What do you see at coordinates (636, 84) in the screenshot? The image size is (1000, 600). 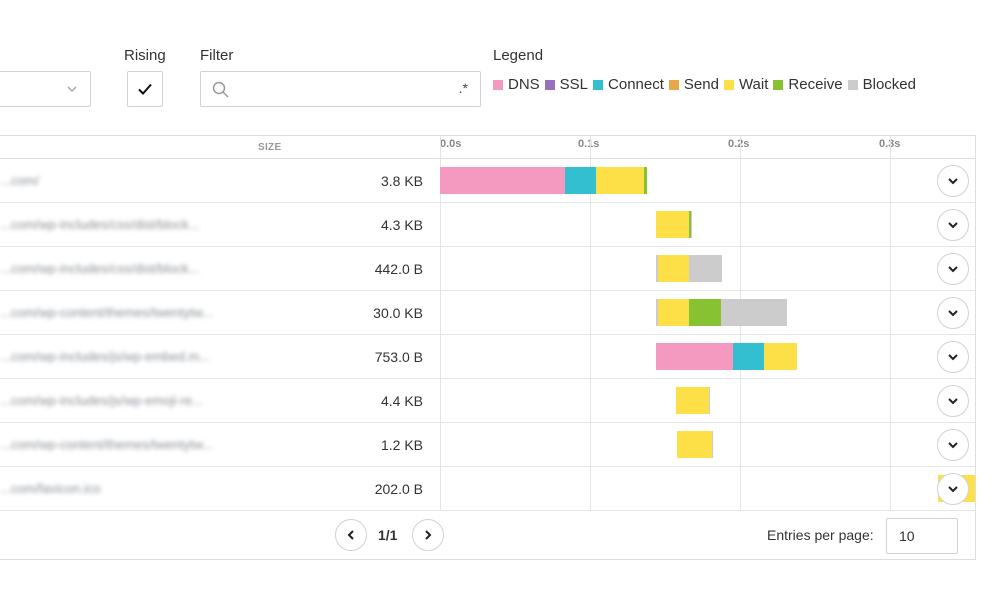 I see `legend-label: Connect` at bounding box center [636, 84].